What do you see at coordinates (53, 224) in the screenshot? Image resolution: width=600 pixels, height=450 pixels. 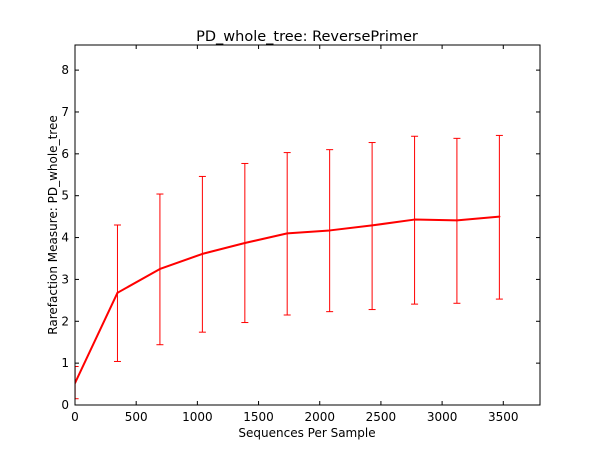 I see `y-axis-label: Rarefaction Measure: PD_whole_tree` at bounding box center [53, 224].